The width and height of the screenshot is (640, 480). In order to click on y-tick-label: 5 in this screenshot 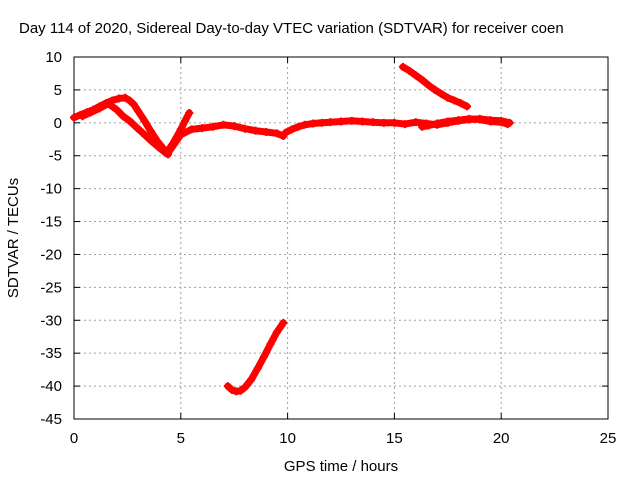, I will do `click(58, 90)`.